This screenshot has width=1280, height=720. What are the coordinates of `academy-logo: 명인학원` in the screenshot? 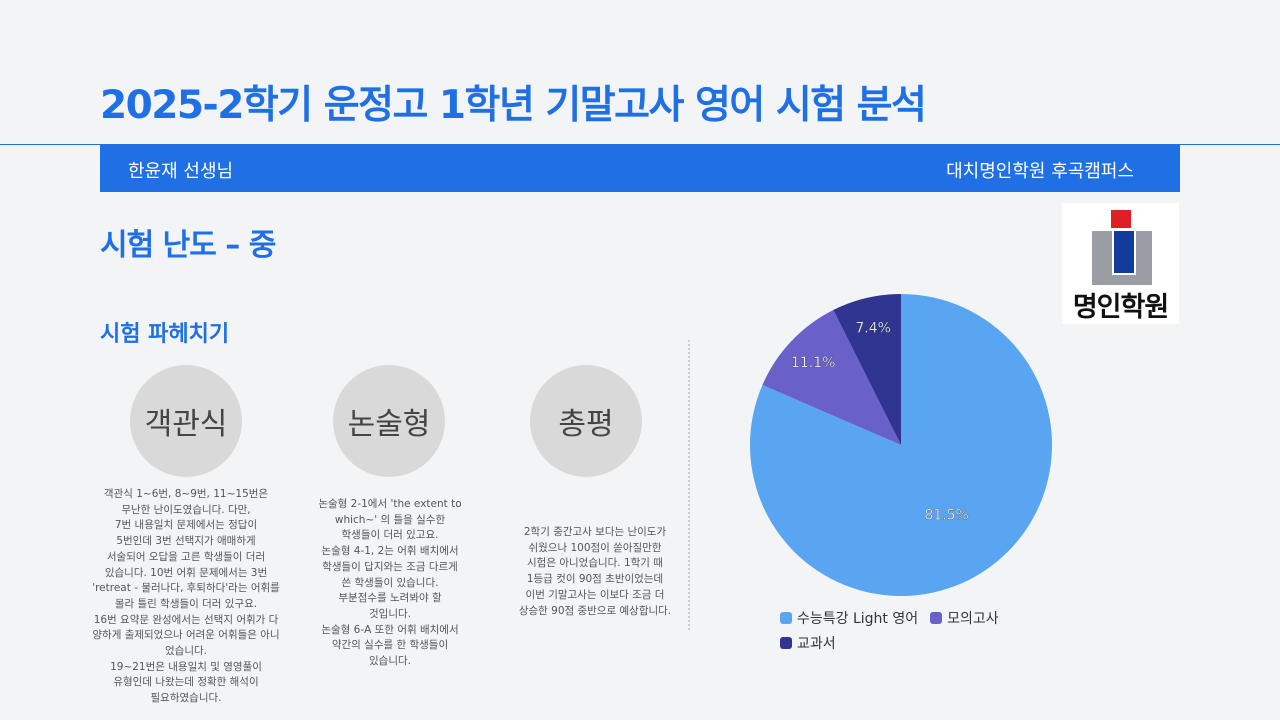 It's located at (1120, 263).